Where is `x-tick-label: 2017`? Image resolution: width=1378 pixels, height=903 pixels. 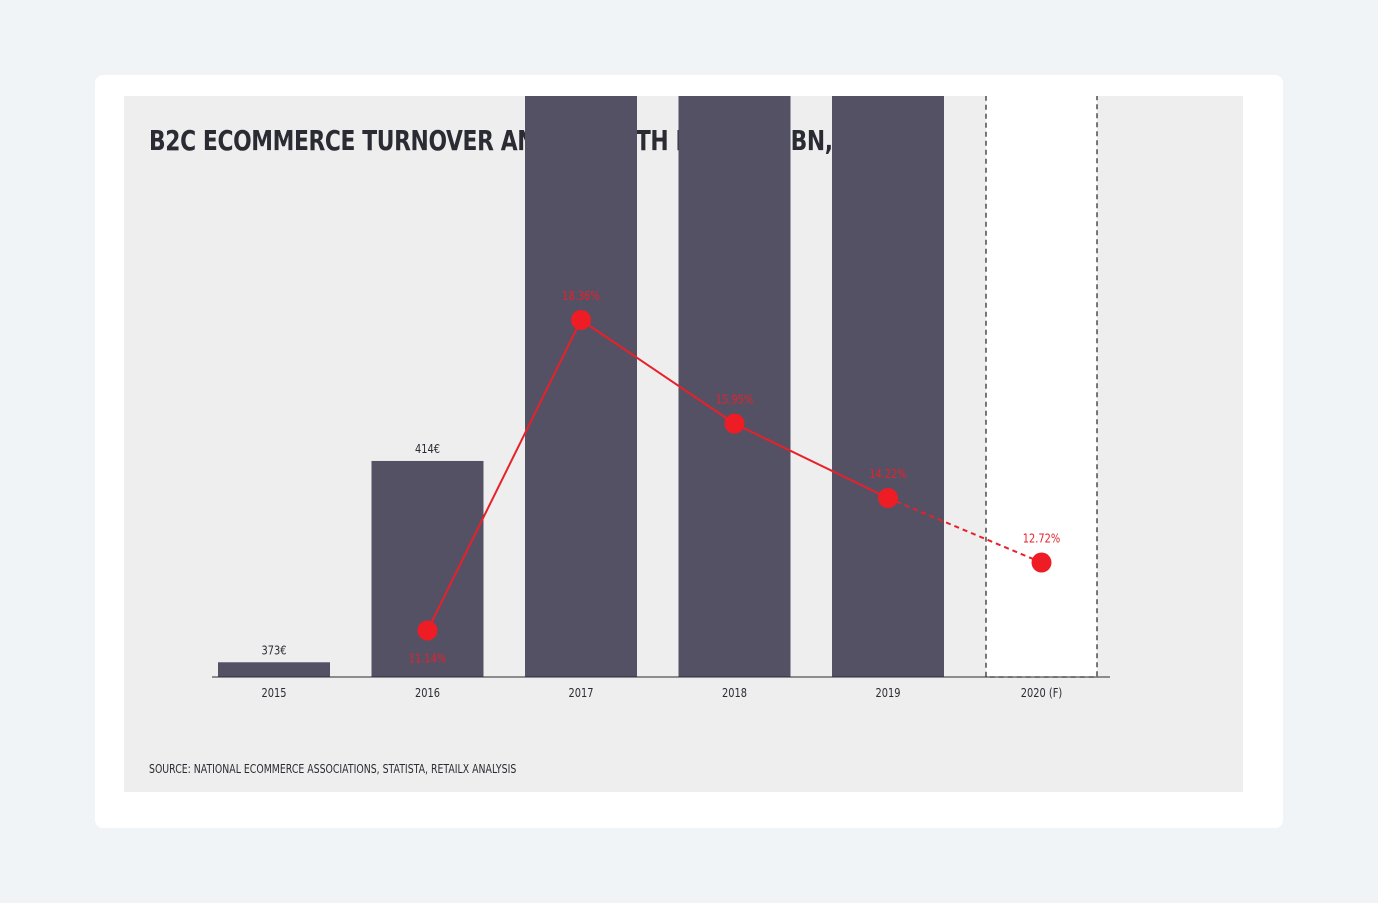
x-tick-label: 2017 is located at coordinates (580, 693).